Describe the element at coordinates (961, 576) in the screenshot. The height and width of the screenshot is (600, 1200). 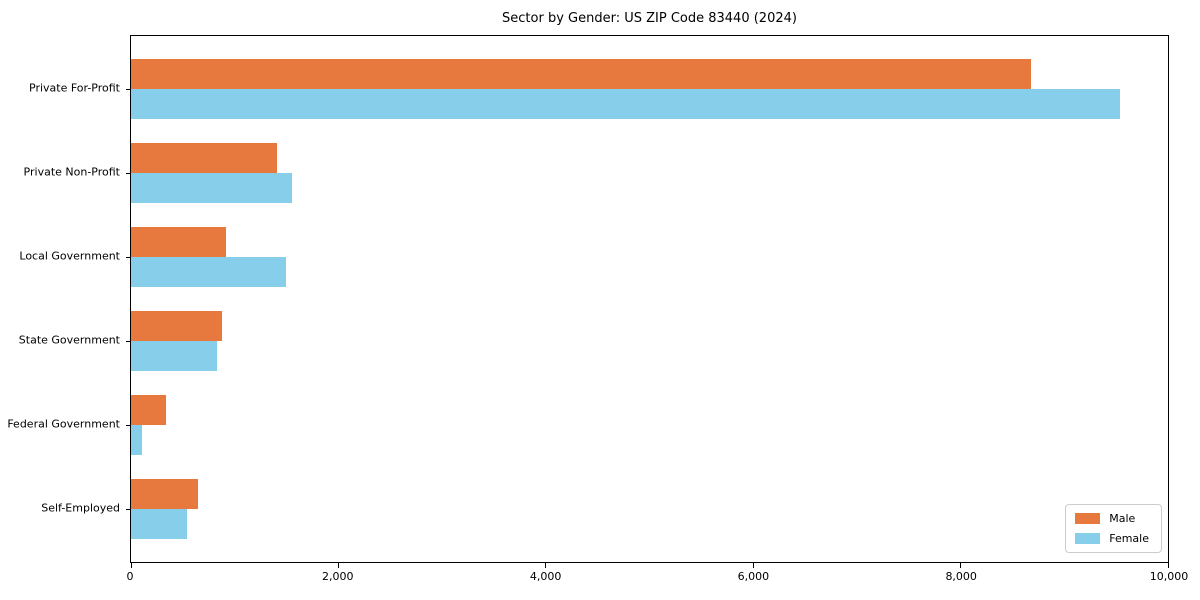
I see `x-tick-label-4: 8,000` at that location.